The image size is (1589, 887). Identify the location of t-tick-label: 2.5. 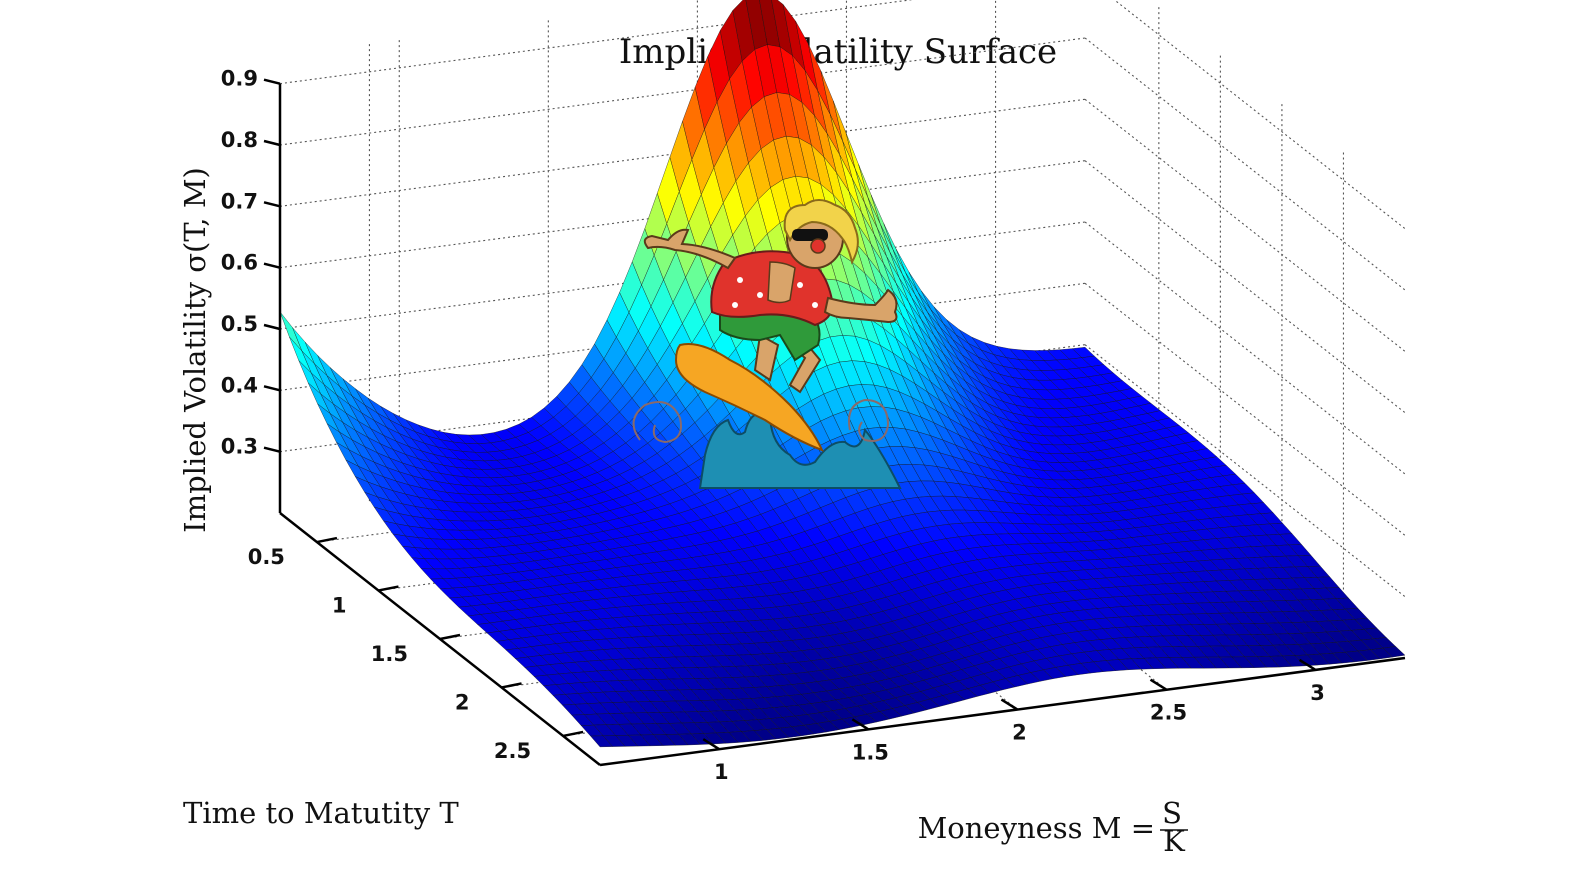
(512, 751).